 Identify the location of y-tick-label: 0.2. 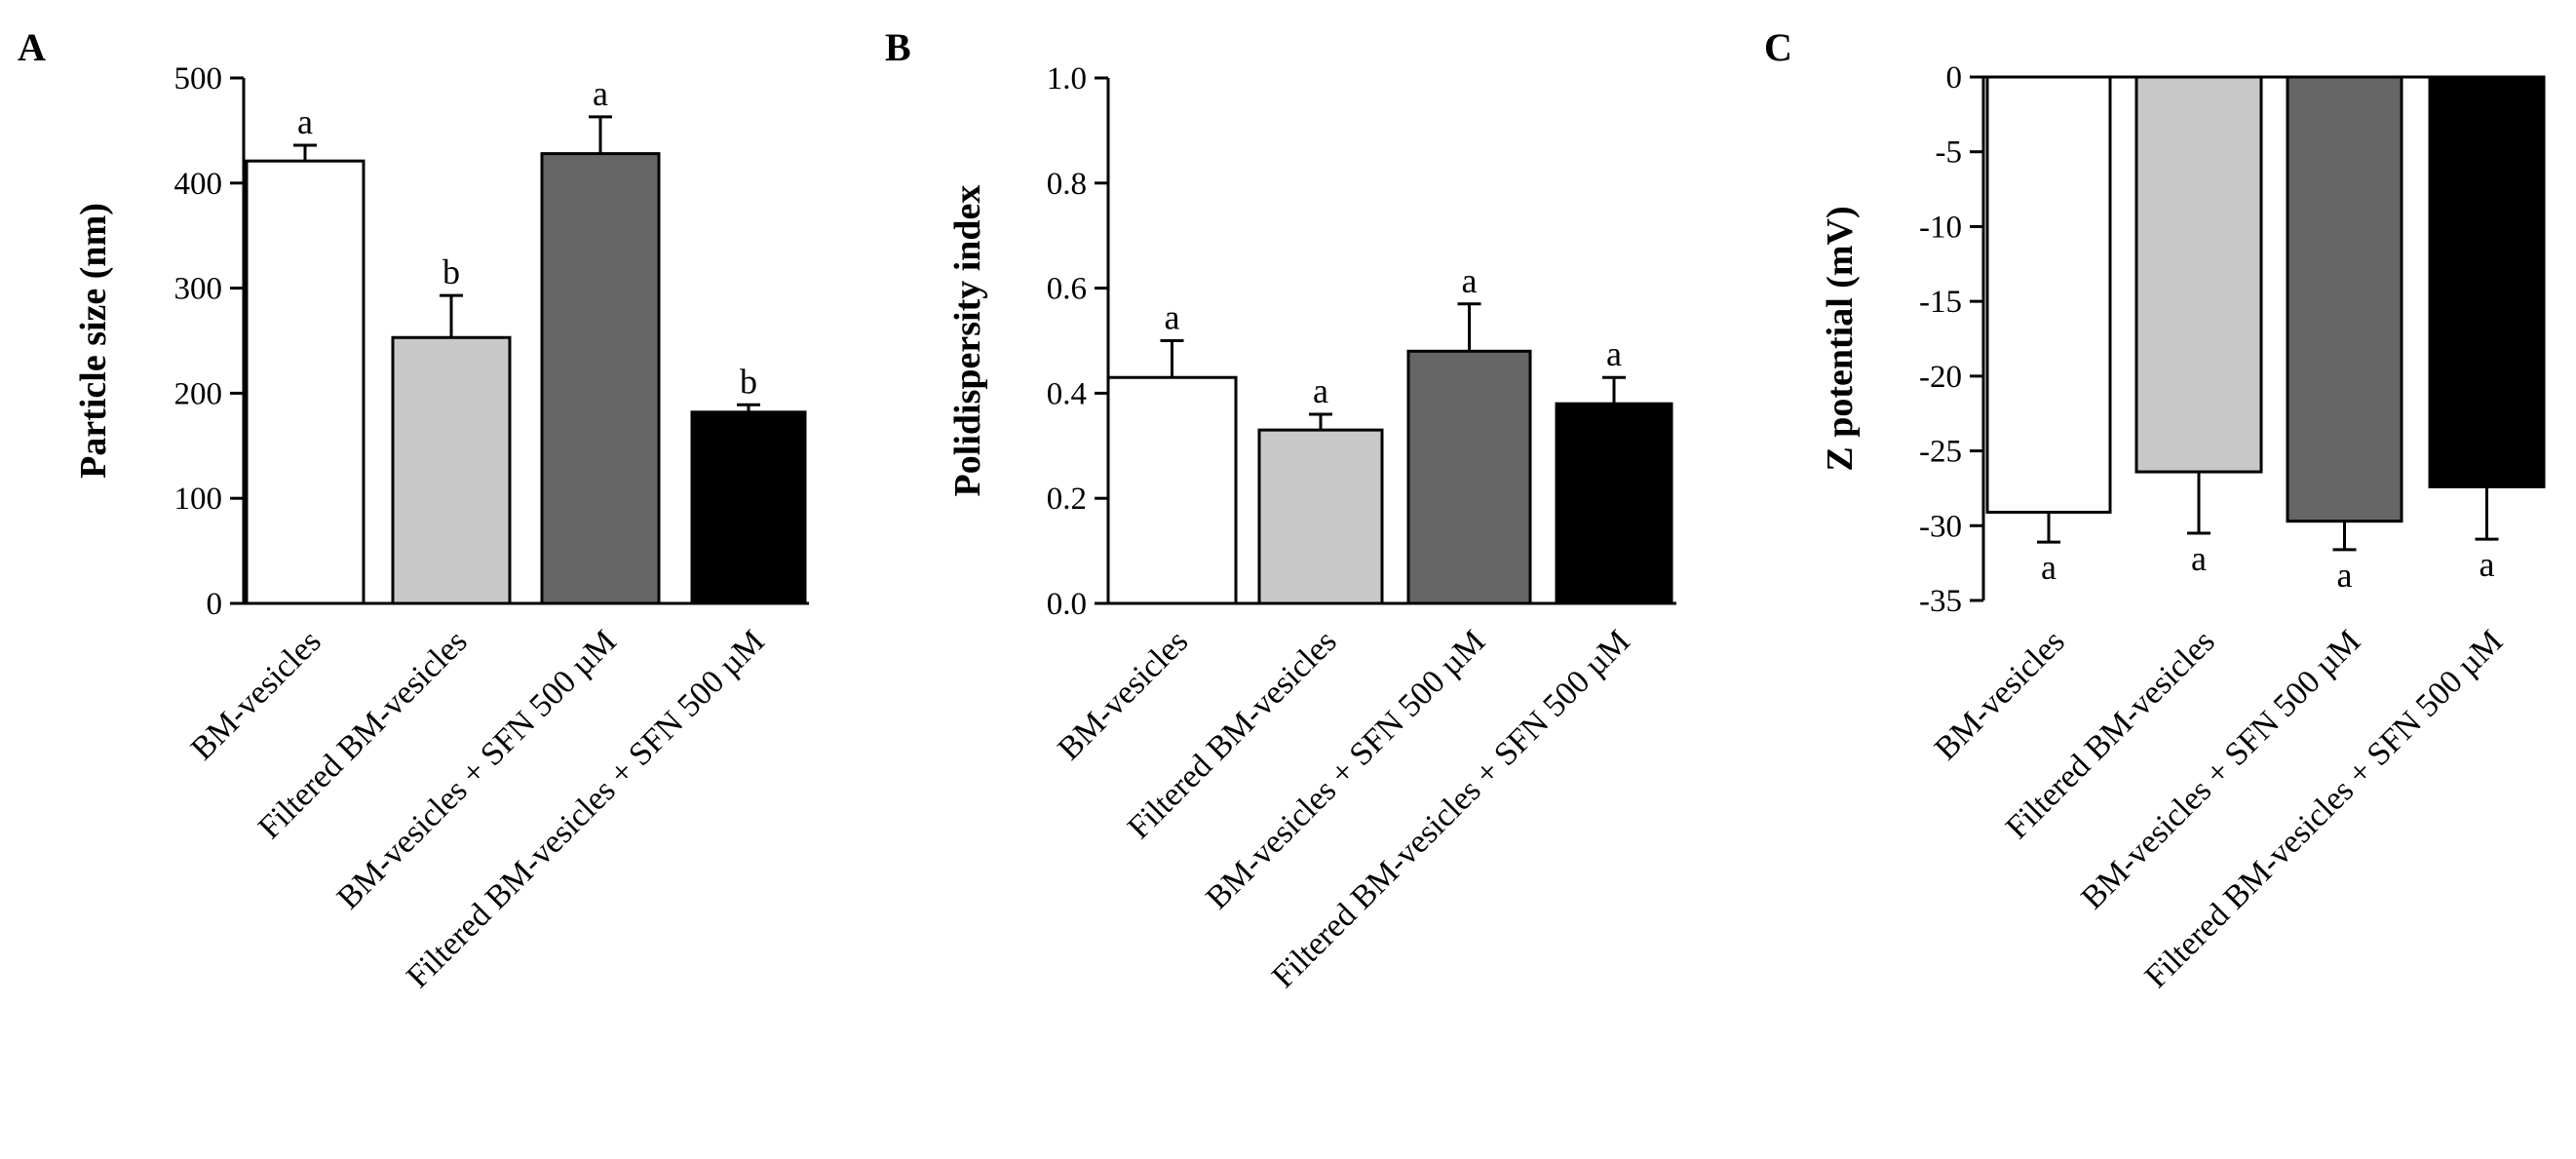
(1067, 499).